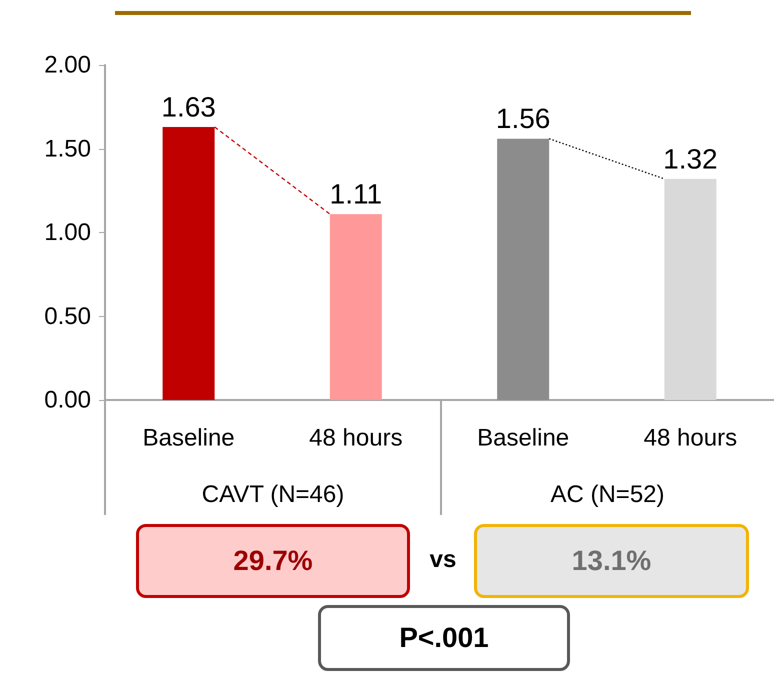 Image resolution: width=774 pixels, height=673 pixels. Describe the element at coordinates (67, 316) in the screenshot. I see `y-tick-label: 0.50` at that location.